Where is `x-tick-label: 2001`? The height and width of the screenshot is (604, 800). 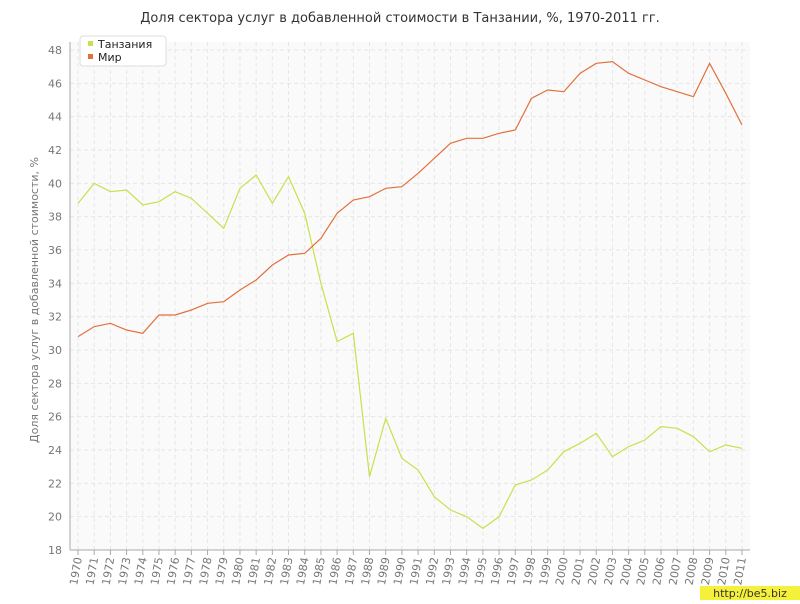 x-tick-label: 2001 is located at coordinates (578, 571).